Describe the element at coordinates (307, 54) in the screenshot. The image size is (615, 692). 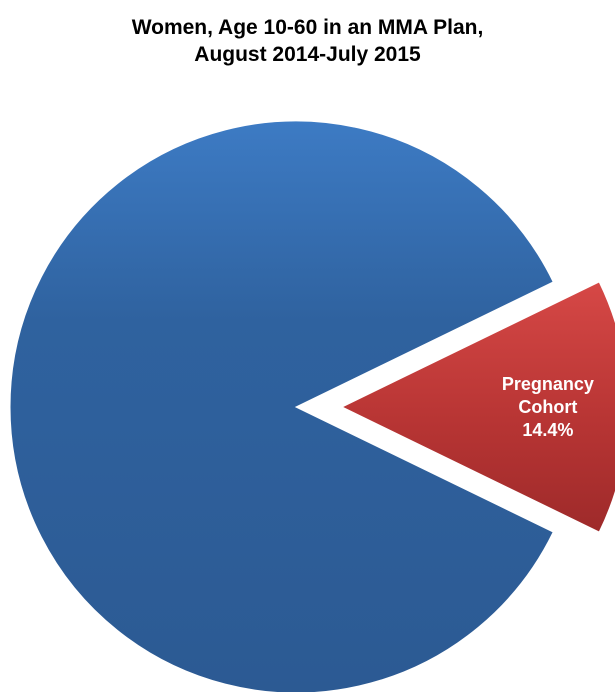
I see `chart-title-line-2: August 2014-July 2015` at that location.